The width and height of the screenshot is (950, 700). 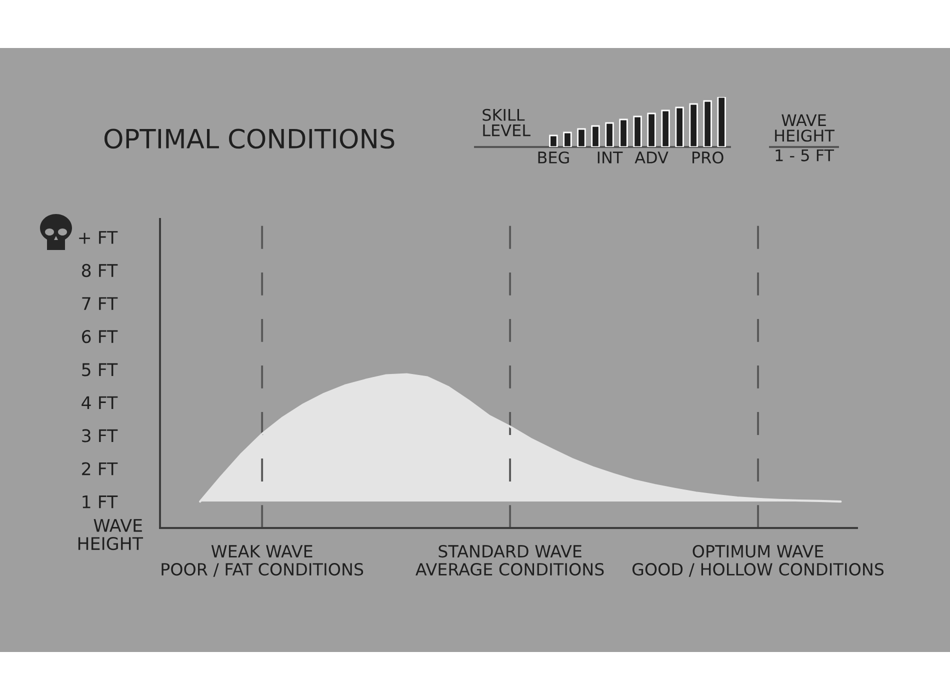 What do you see at coordinates (100, 469) in the screenshot?
I see `y-tick-label: 2 FT` at bounding box center [100, 469].